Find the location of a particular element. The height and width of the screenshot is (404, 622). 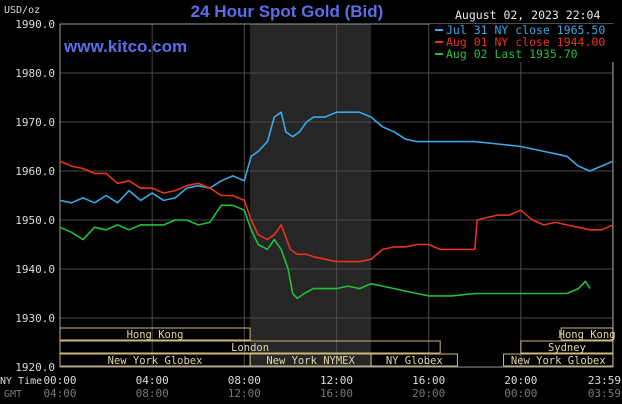

x-tick-label-ny: 08:00 is located at coordinates (244, 380).